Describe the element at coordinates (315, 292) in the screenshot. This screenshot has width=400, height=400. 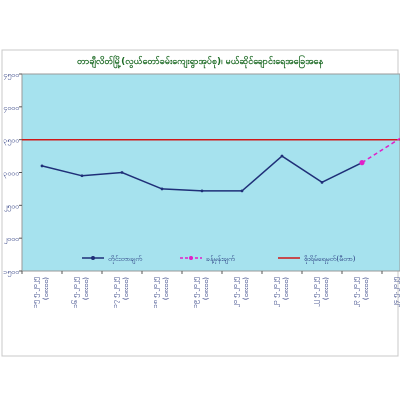
I see `x-tick-label-date: ၂၂ ၅.၂၀၂၅` at that location.